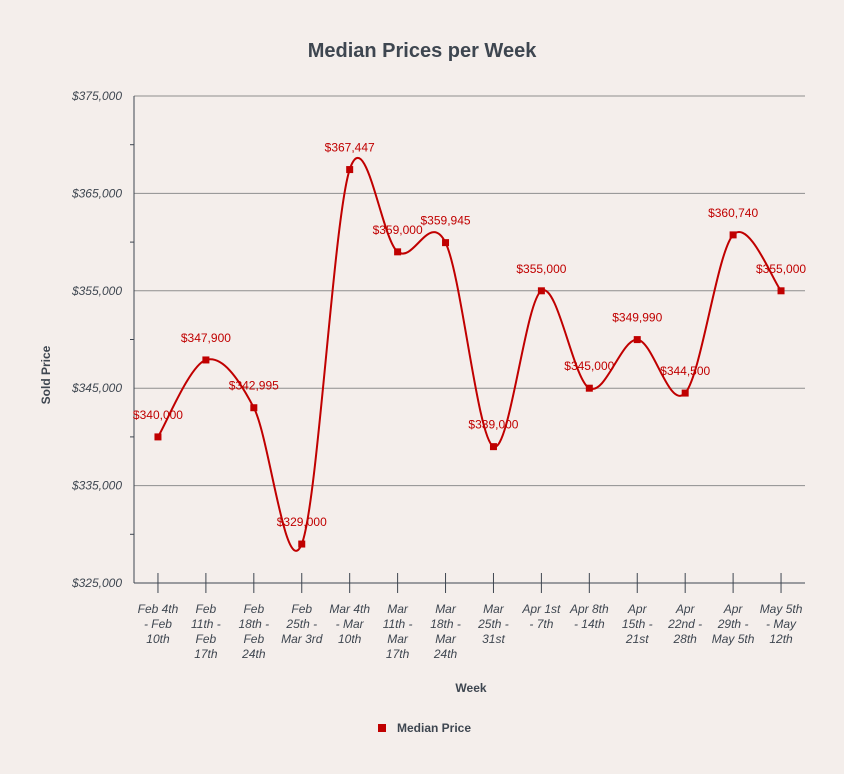  What do you see at coordinates (685, 371) in the screenshot?
I see `data-label: $344,500` at bounding box center [685, 371].